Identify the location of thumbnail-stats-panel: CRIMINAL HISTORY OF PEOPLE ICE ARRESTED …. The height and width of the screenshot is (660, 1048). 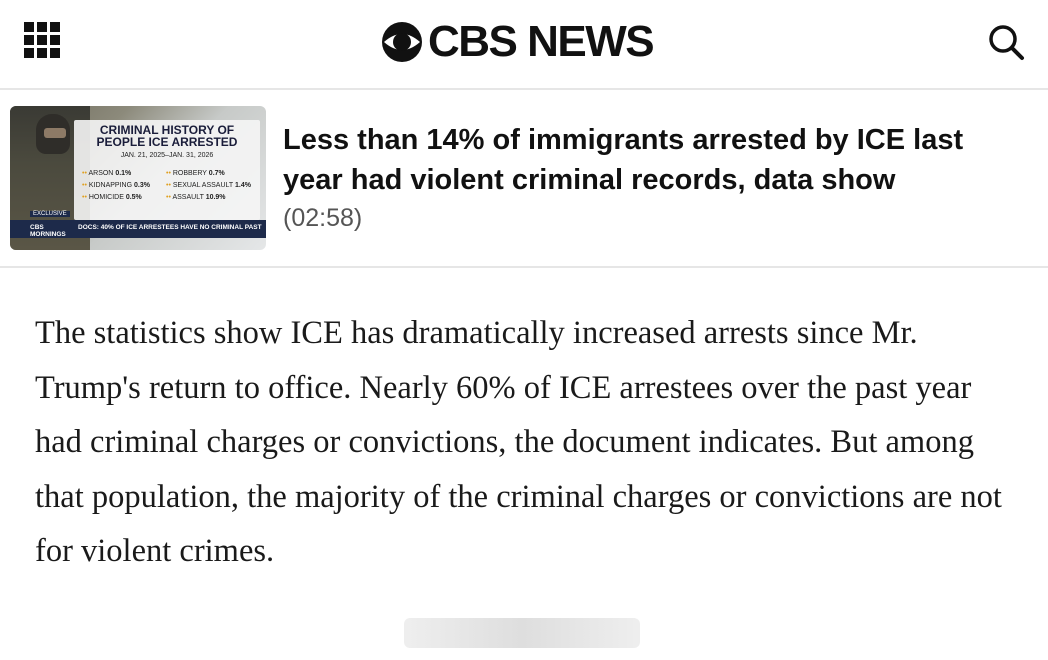
(167, 170).